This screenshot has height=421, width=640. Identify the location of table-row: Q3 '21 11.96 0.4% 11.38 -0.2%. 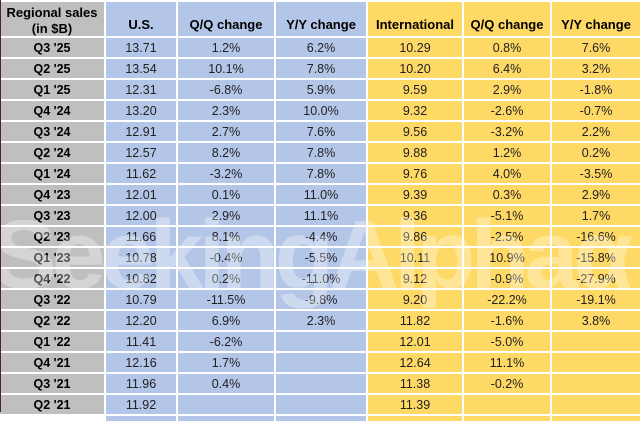
(320, 384).